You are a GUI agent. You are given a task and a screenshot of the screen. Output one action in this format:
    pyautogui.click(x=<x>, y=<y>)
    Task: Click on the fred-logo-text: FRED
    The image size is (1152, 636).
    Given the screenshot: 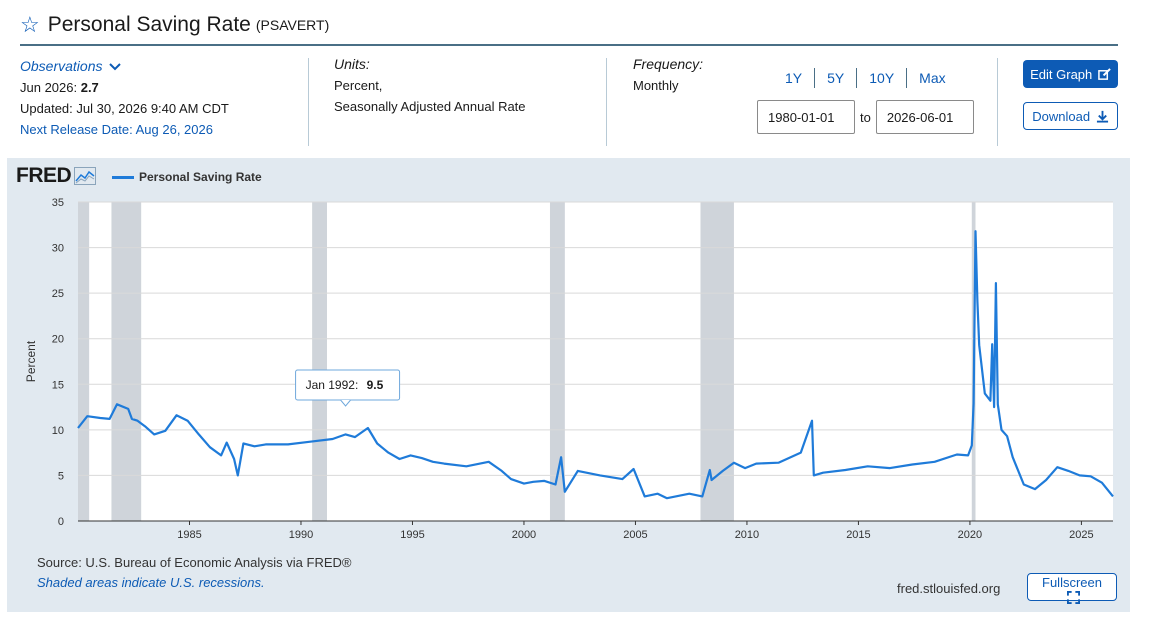 What is the action you would take?
    pyautogui.click(x=44, y=175)
    